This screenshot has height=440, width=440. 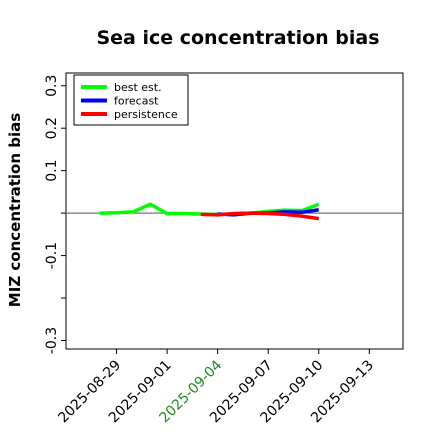 I want to click on legend-label: persistence, so click(x=146, y=114).